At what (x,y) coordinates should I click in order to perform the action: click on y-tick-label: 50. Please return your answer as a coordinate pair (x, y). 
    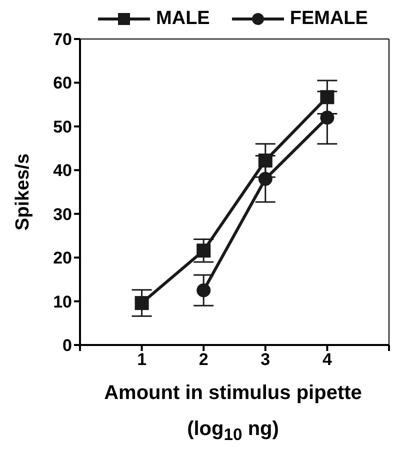
    Looking at the image, I should click on (62, 126).